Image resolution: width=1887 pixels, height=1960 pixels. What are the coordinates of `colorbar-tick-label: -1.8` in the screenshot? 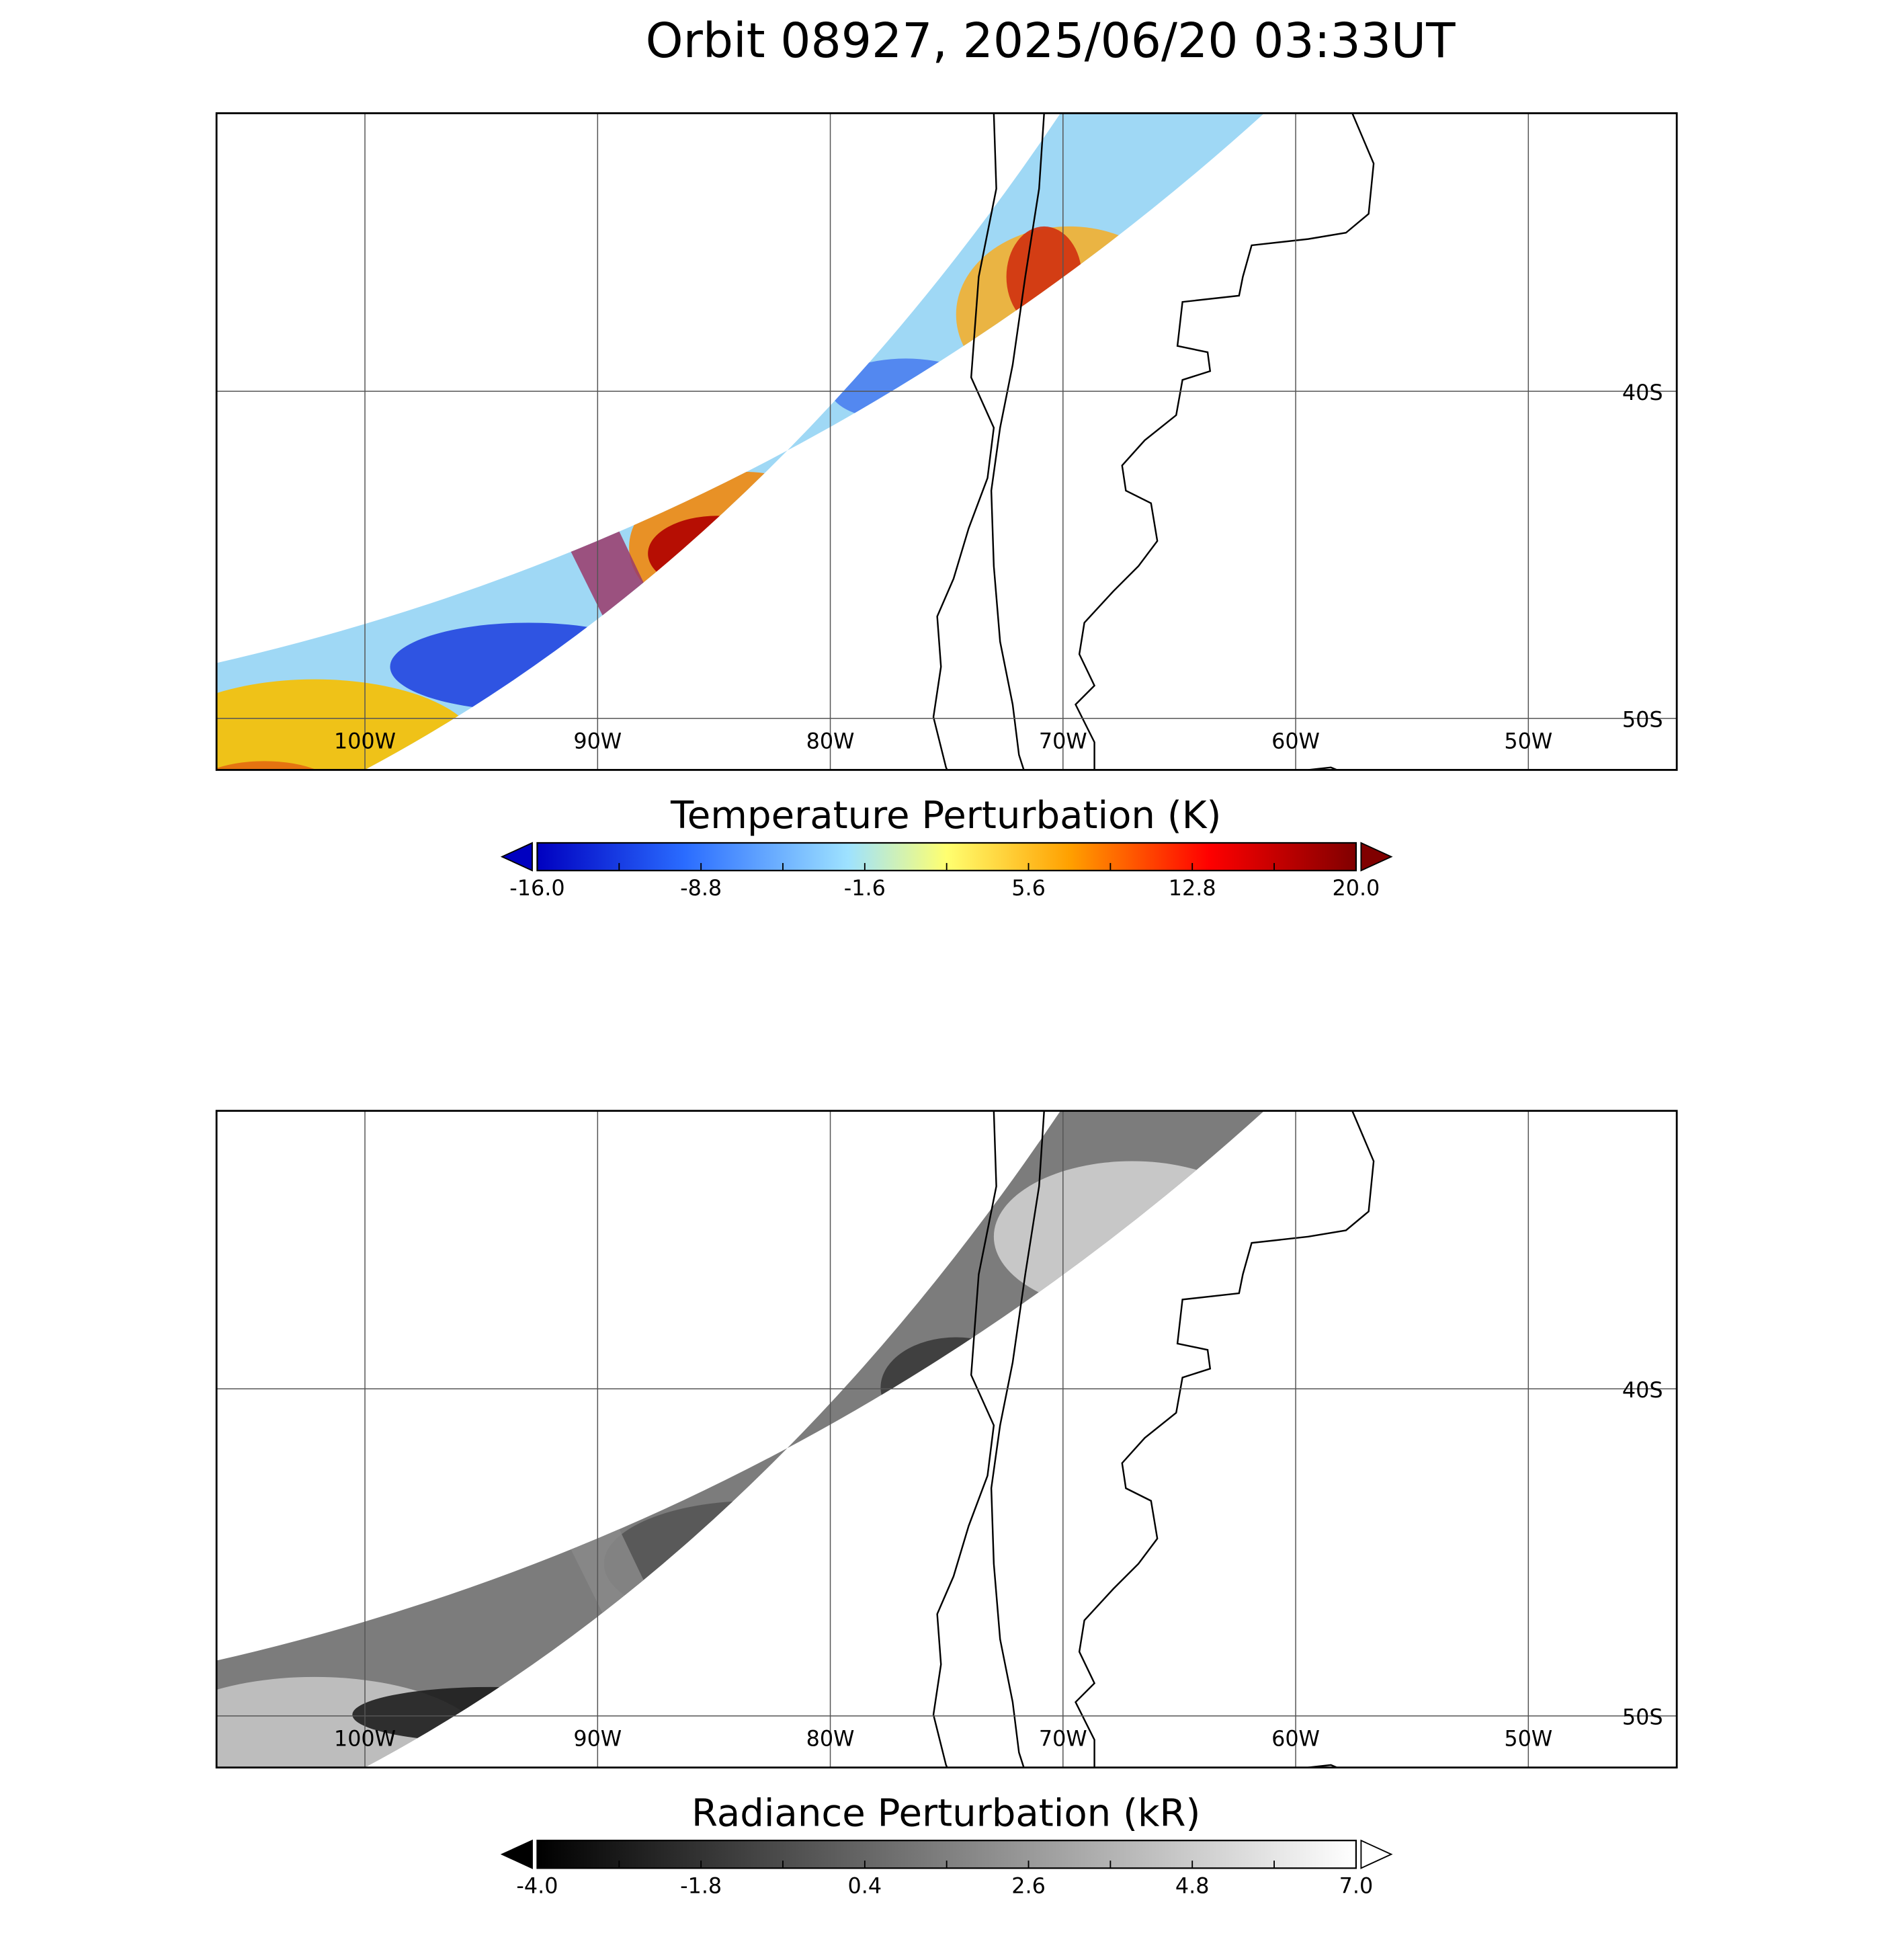 It's located at (701, 1885).